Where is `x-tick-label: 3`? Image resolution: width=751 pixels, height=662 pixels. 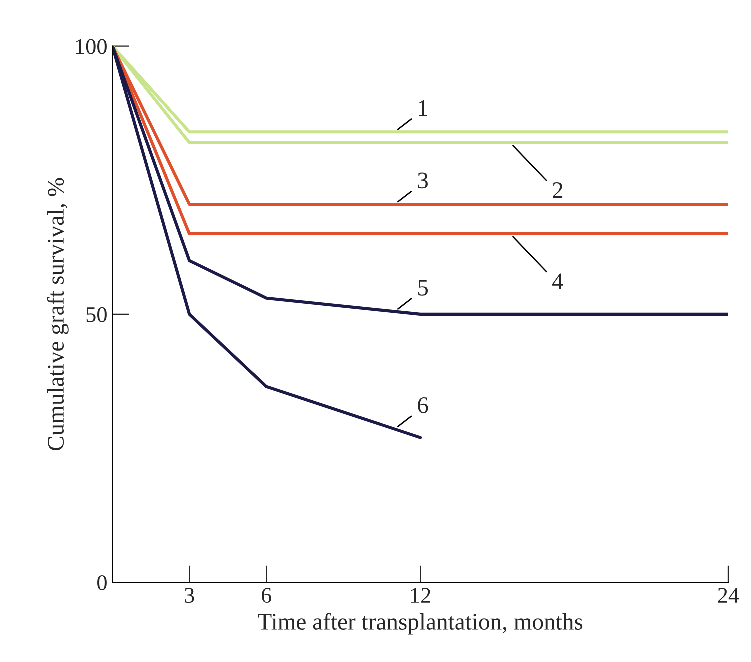 x-tick-label: 3 is located at coordinates (189, 596).